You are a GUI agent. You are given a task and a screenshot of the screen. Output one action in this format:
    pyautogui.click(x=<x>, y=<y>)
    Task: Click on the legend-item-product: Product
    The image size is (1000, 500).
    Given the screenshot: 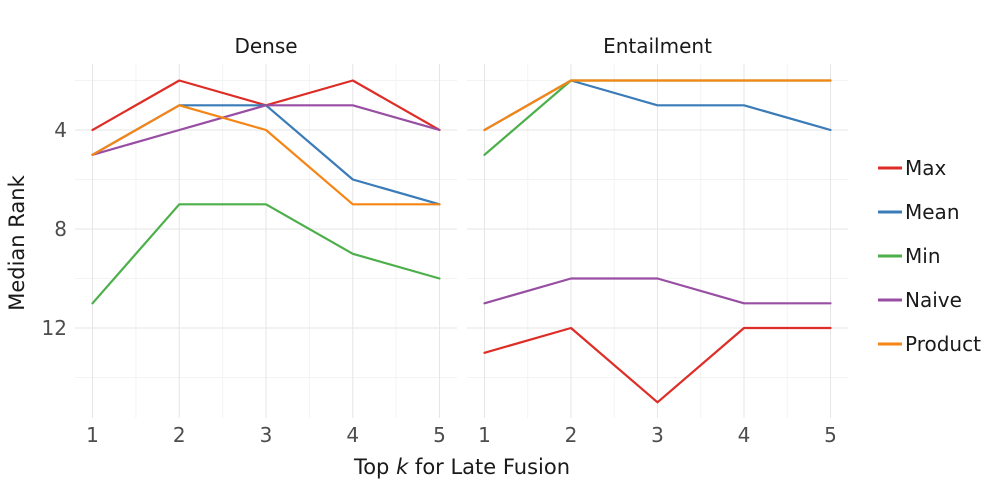 What is the action you would take?
    pyautogui.click(x=929, y=344)
    